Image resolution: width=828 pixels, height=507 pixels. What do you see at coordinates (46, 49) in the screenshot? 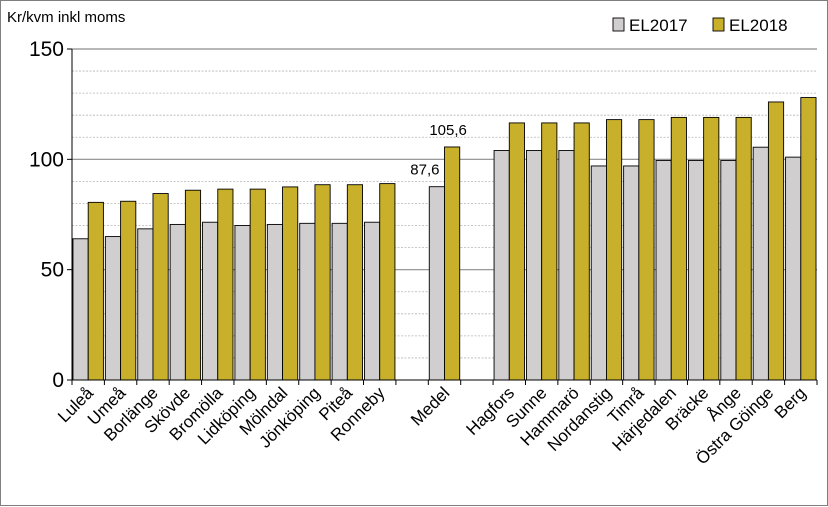
I see `y-tick-label: 150` at bounding box center [46, 49].